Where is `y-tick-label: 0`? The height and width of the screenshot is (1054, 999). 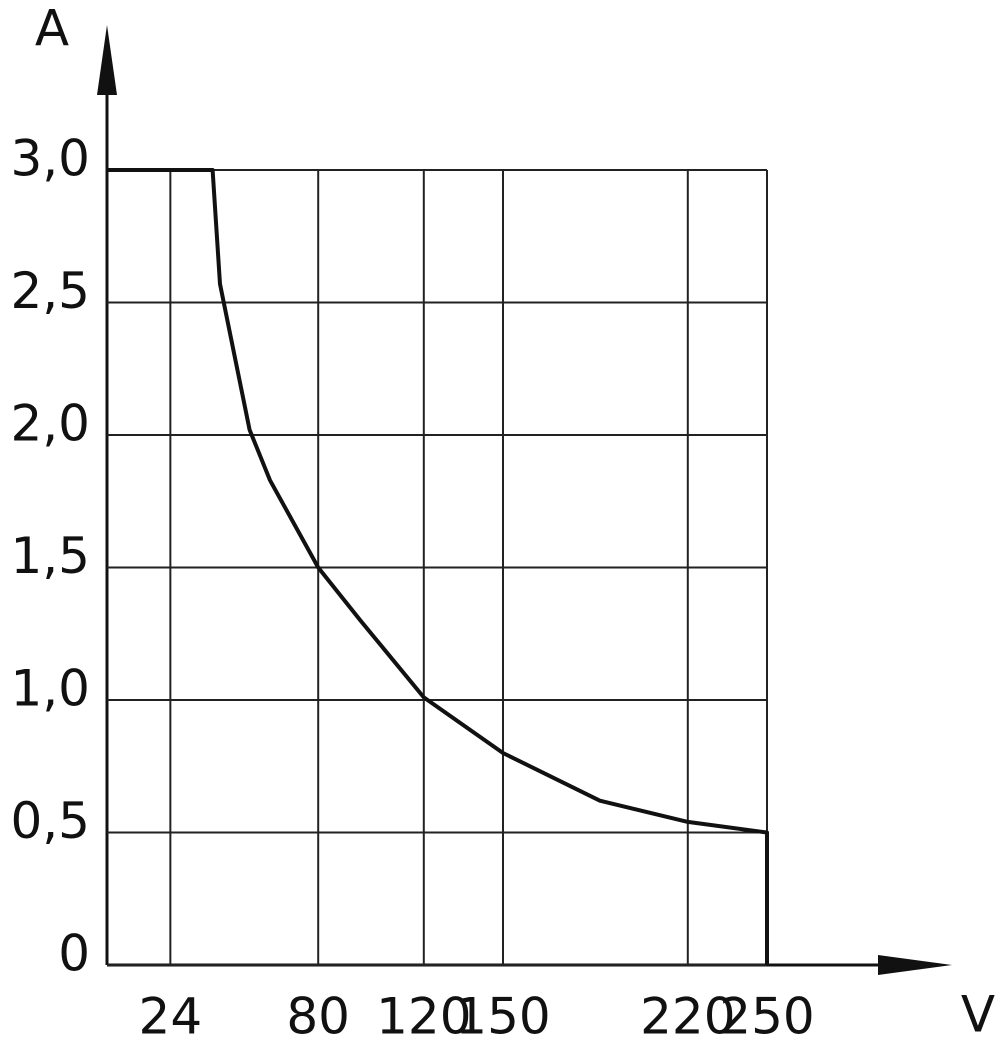 y-tick-label: 0 is located at coordinates (74, 954).